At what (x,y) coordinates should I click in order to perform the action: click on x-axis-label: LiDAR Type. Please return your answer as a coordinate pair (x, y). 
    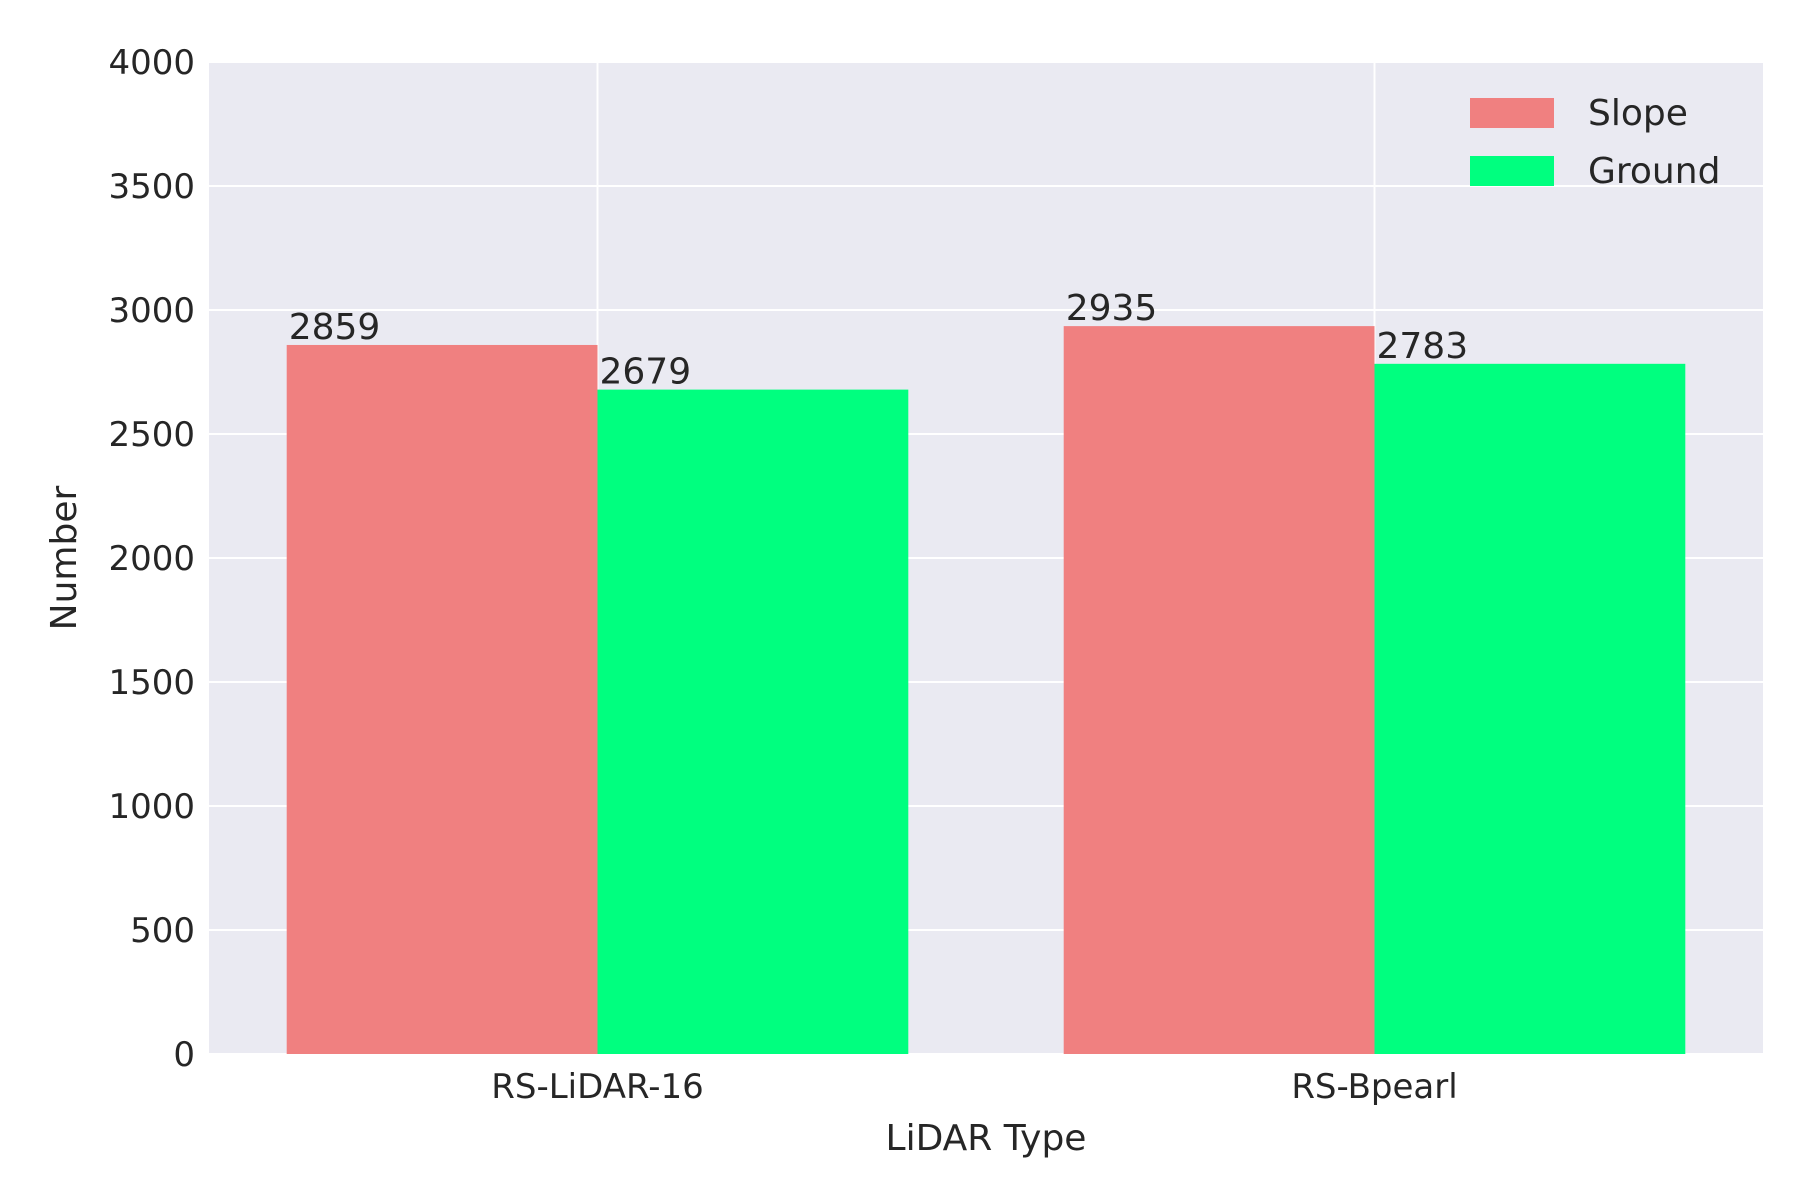
    Looking at the image, I should click on (986, 1138).